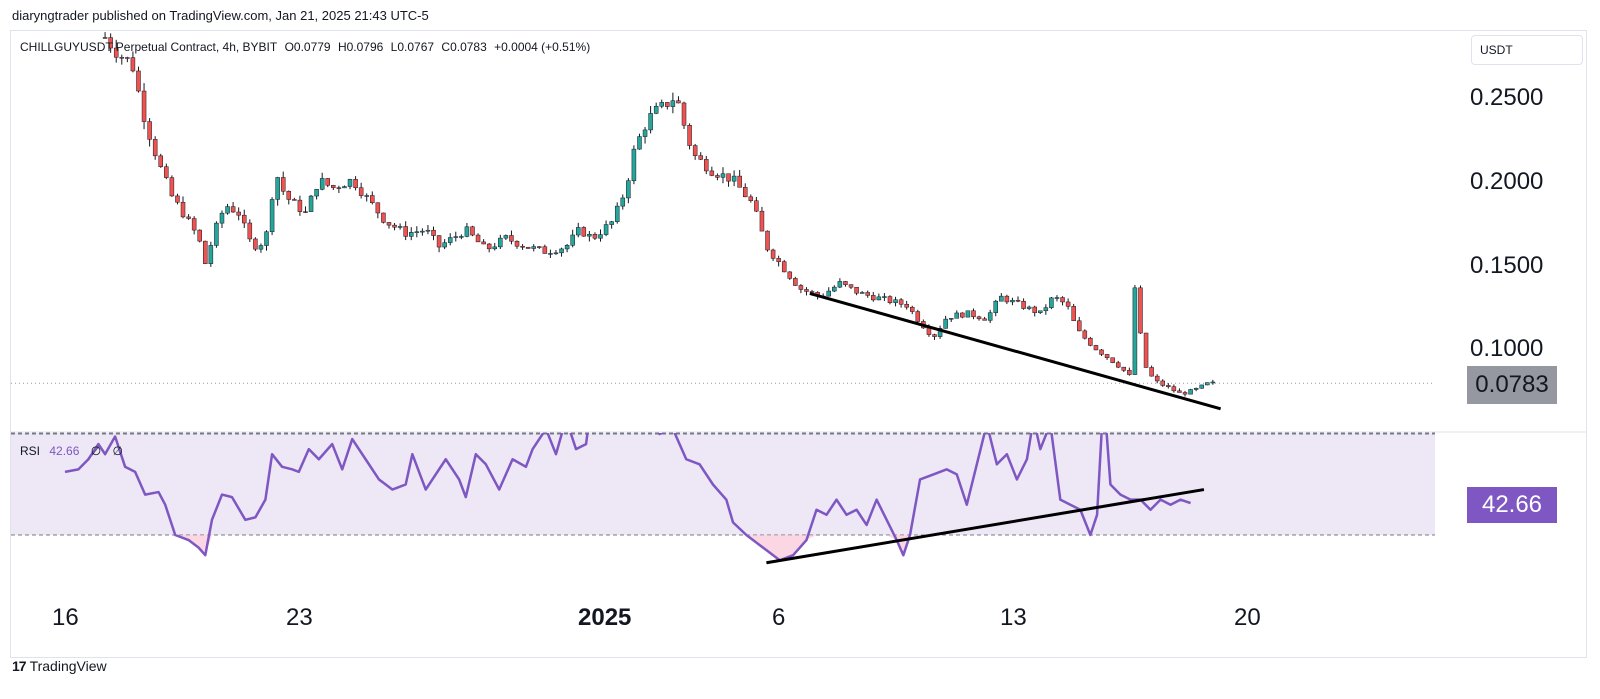 The width and height of the screenshot is (1600, 699). What do you see at coordinates (1247, 617) in the screenshot?
I see `x-tick-label: 20` at bounding box center [1247, 617].